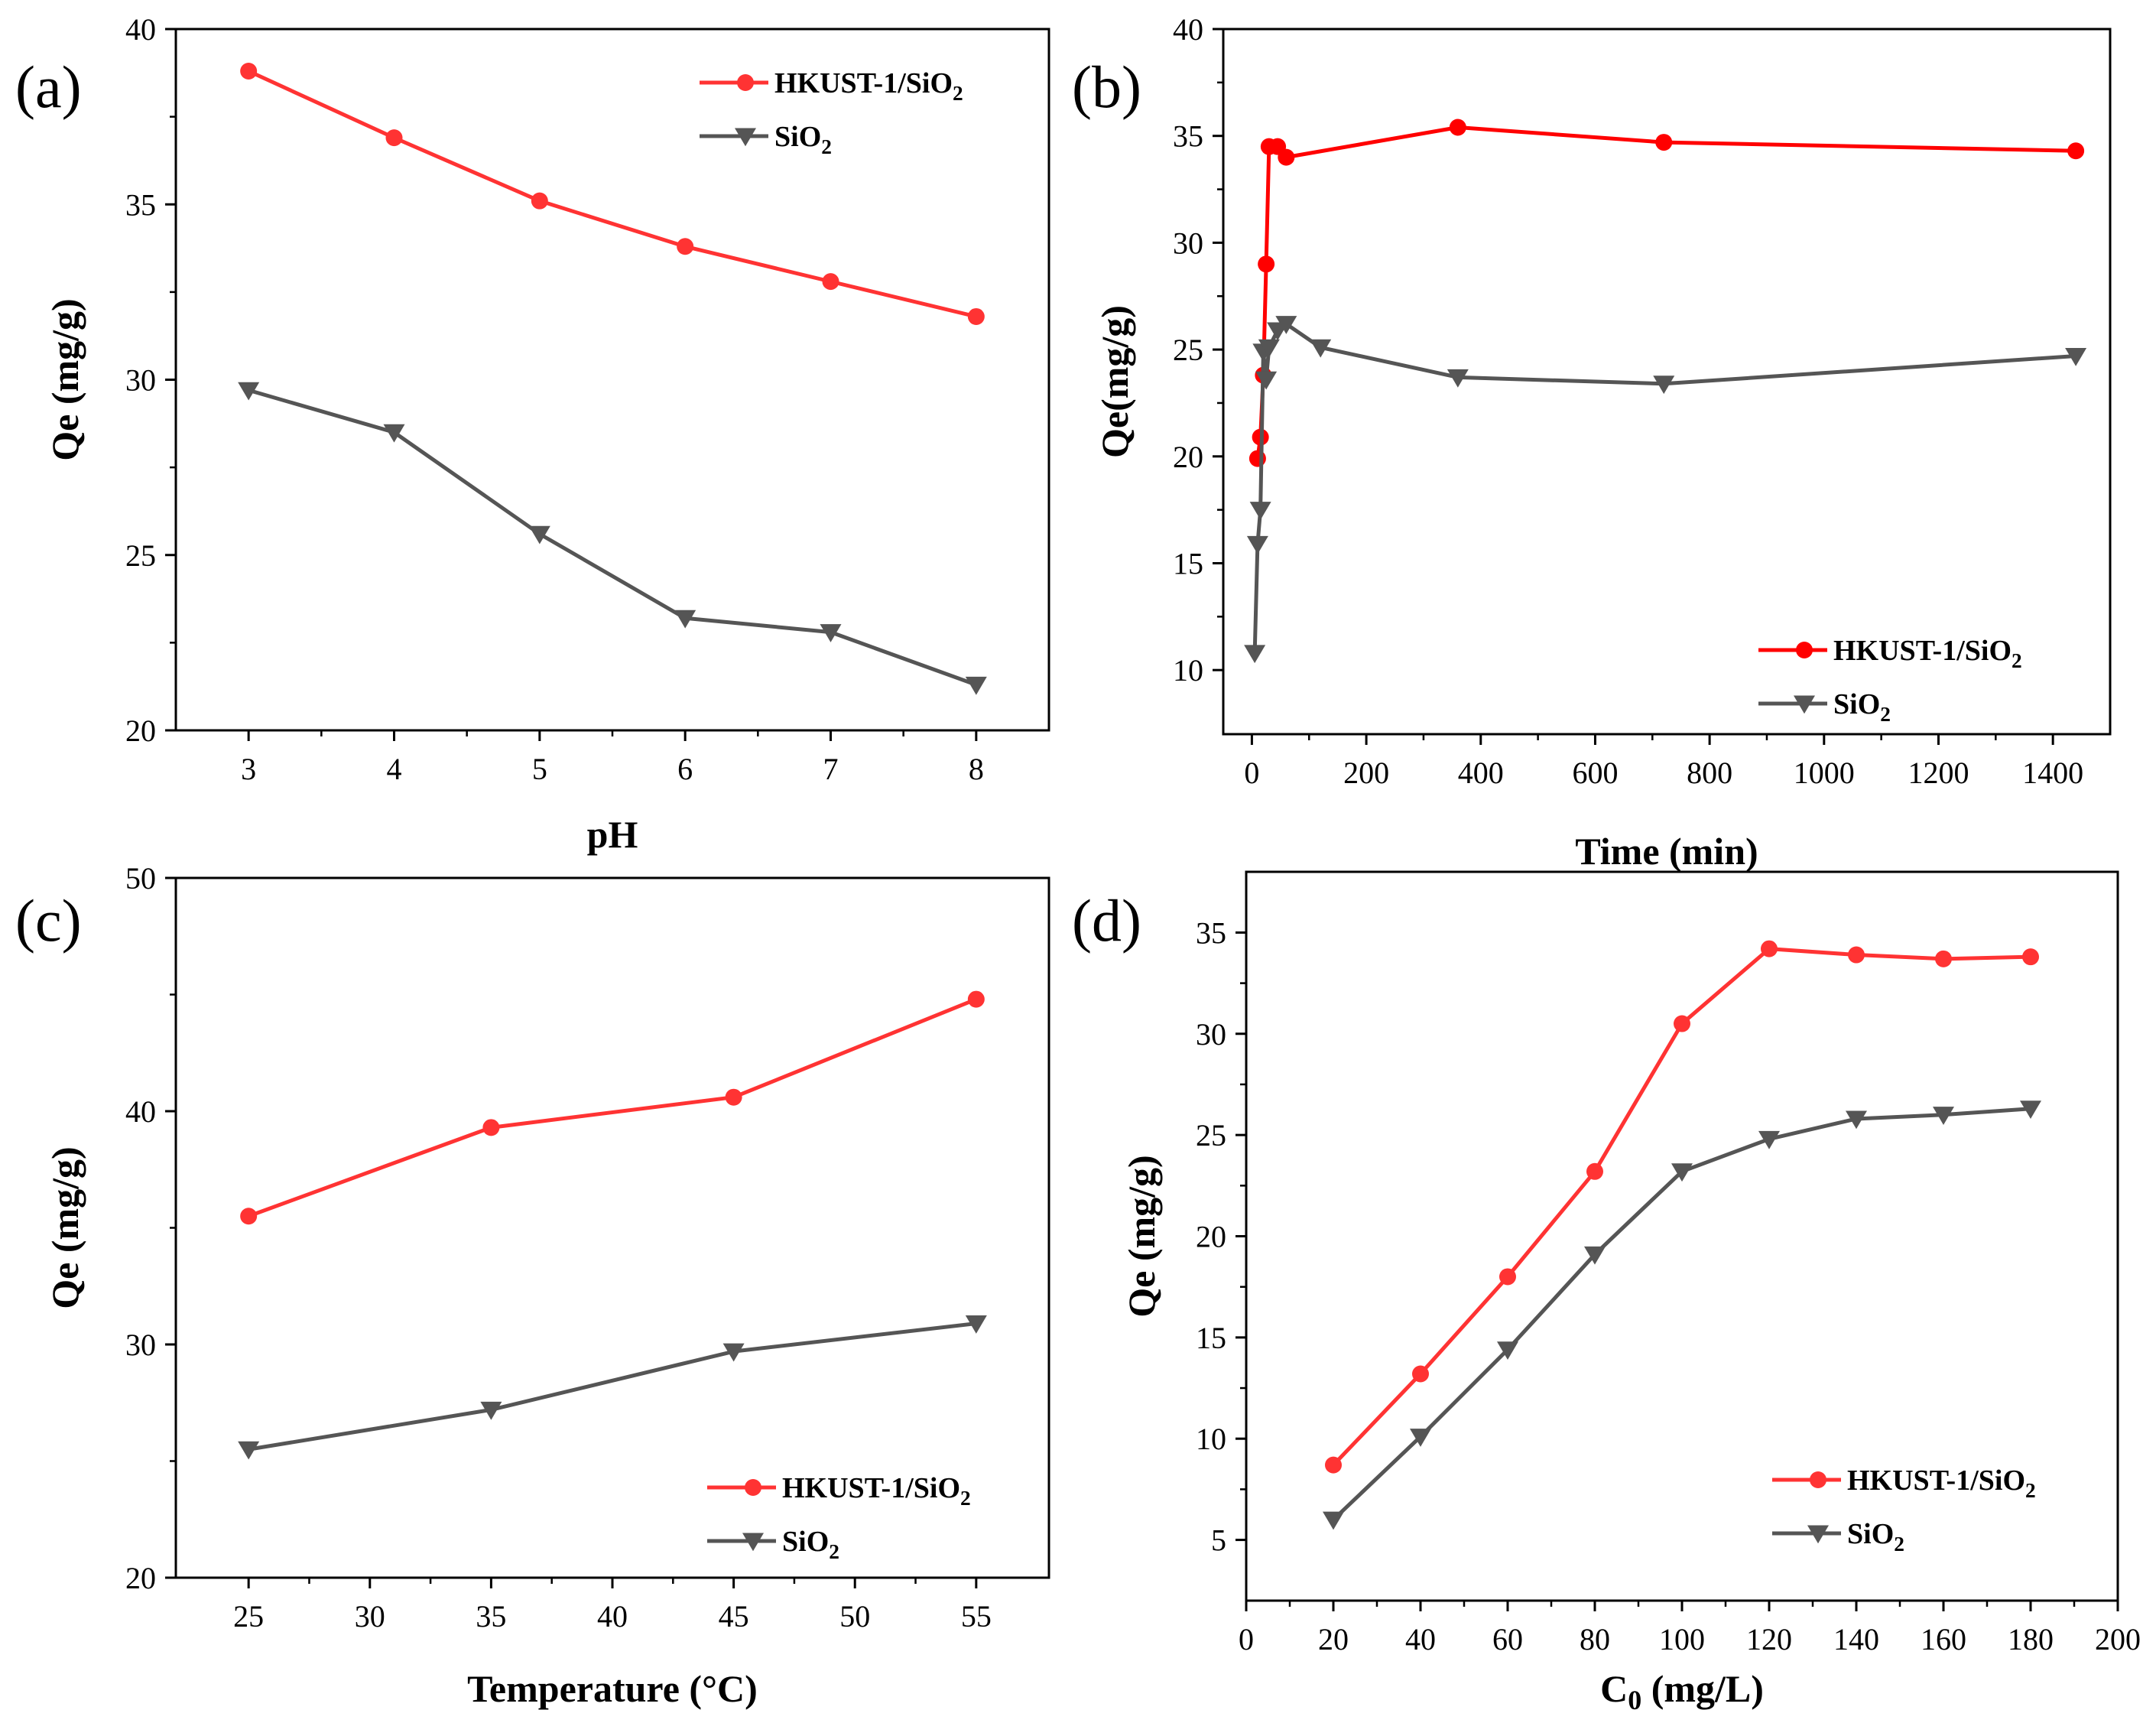 This screenshot has width=2156, height=1723. Describe the element at coordinates (1709, 773) in the screenshot. I see `panel-b-x-tick-label: 800` at that location.